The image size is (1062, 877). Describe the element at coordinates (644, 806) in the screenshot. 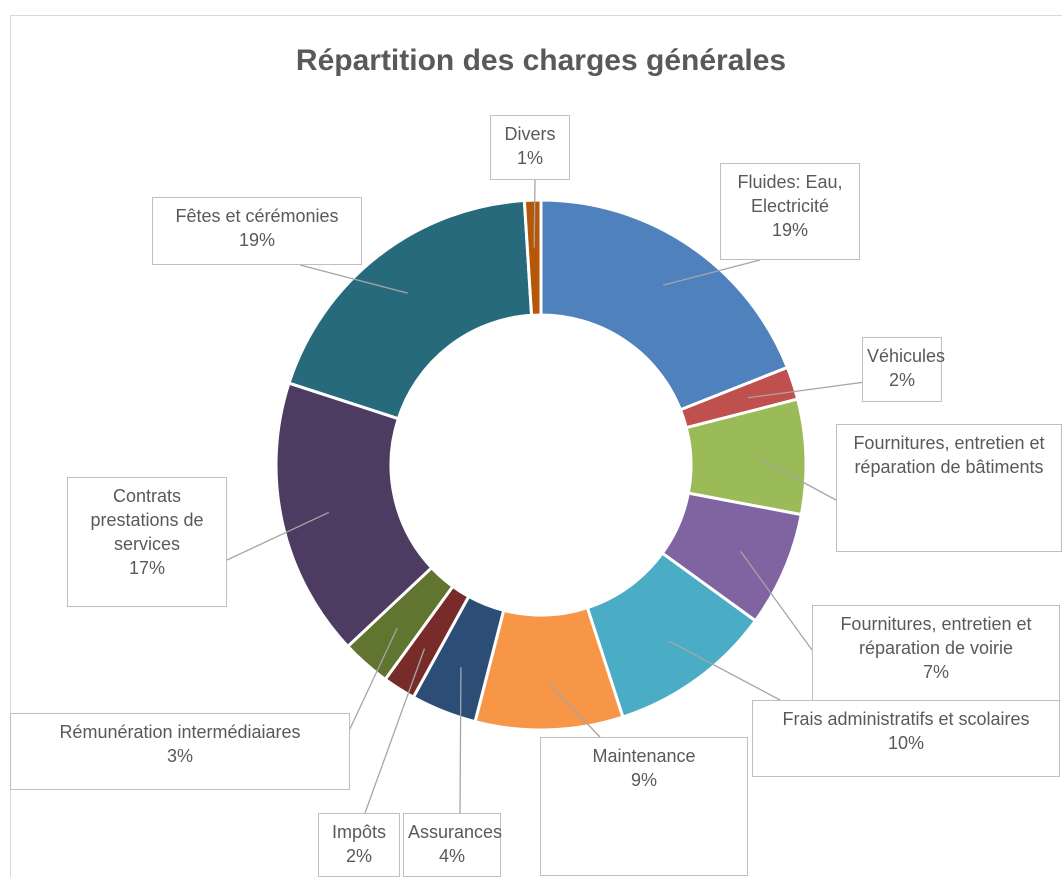

I see `data-label: Maintenance 9%` at that location.